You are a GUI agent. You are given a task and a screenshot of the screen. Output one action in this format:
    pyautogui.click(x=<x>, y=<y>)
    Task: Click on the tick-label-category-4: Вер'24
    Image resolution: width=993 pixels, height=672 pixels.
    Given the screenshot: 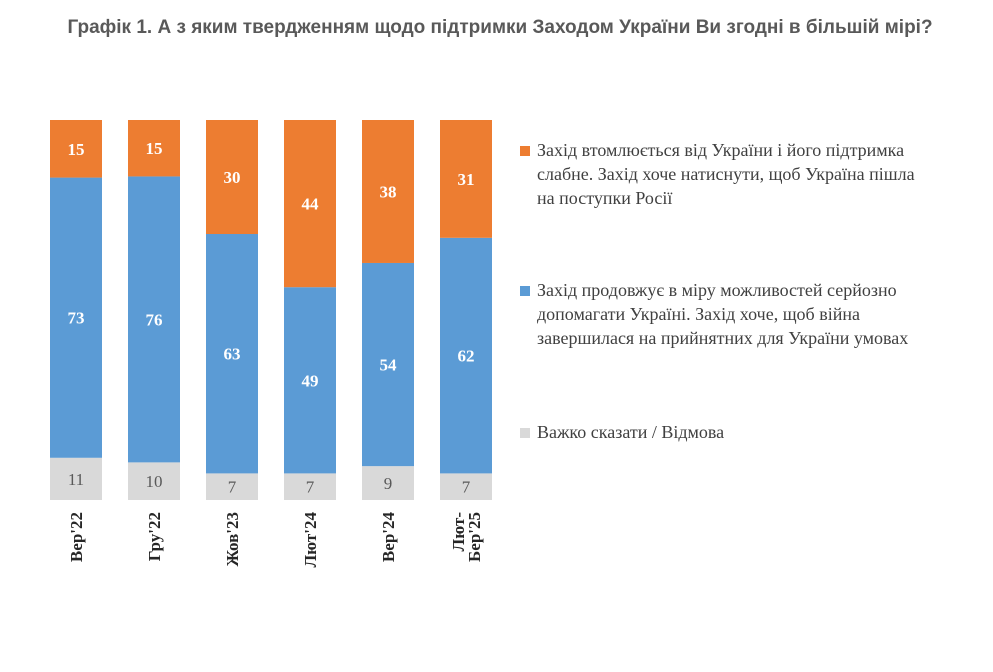 What is the action you would take?
    pyautogui.click(x=388, y=537)
    